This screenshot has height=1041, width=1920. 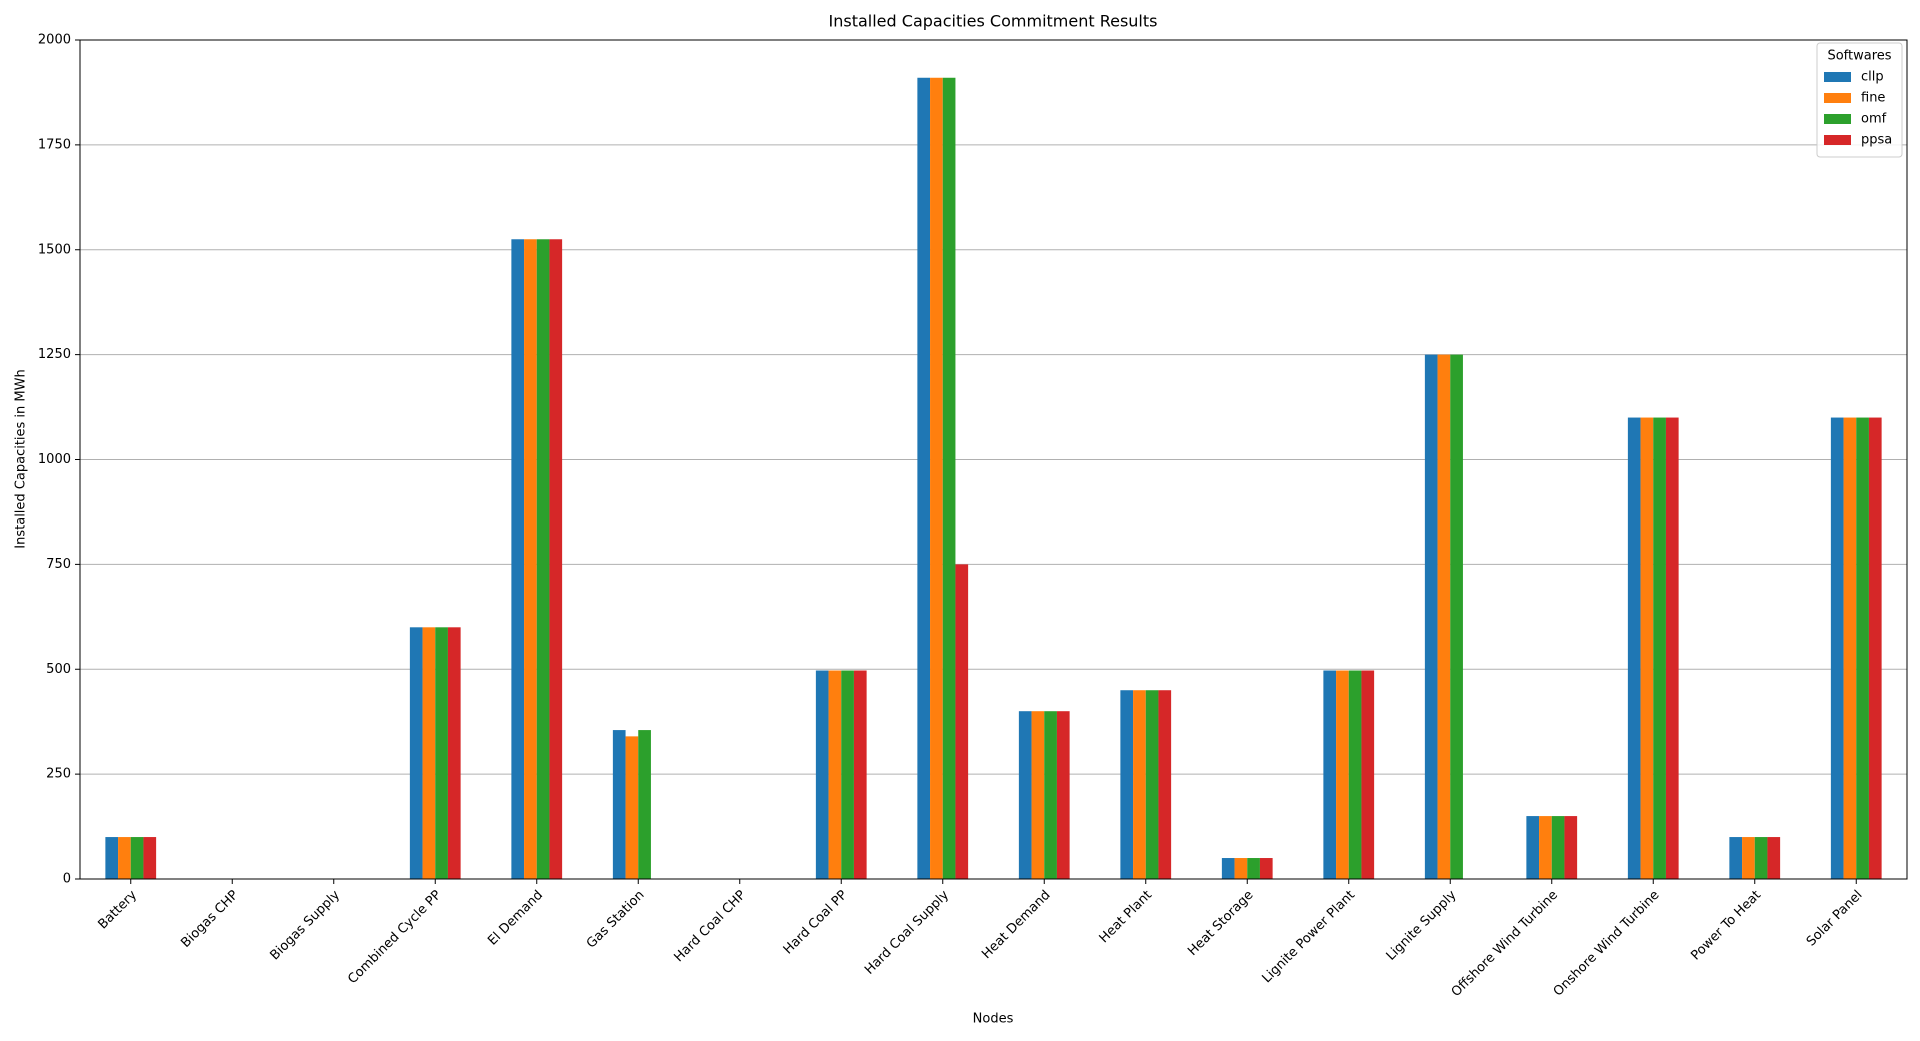 What do you see at coordinates (21, 458) in the screenshot?
I see `y-axis-label: Installed Capacities in MWh` at bounding box center [21, 458].